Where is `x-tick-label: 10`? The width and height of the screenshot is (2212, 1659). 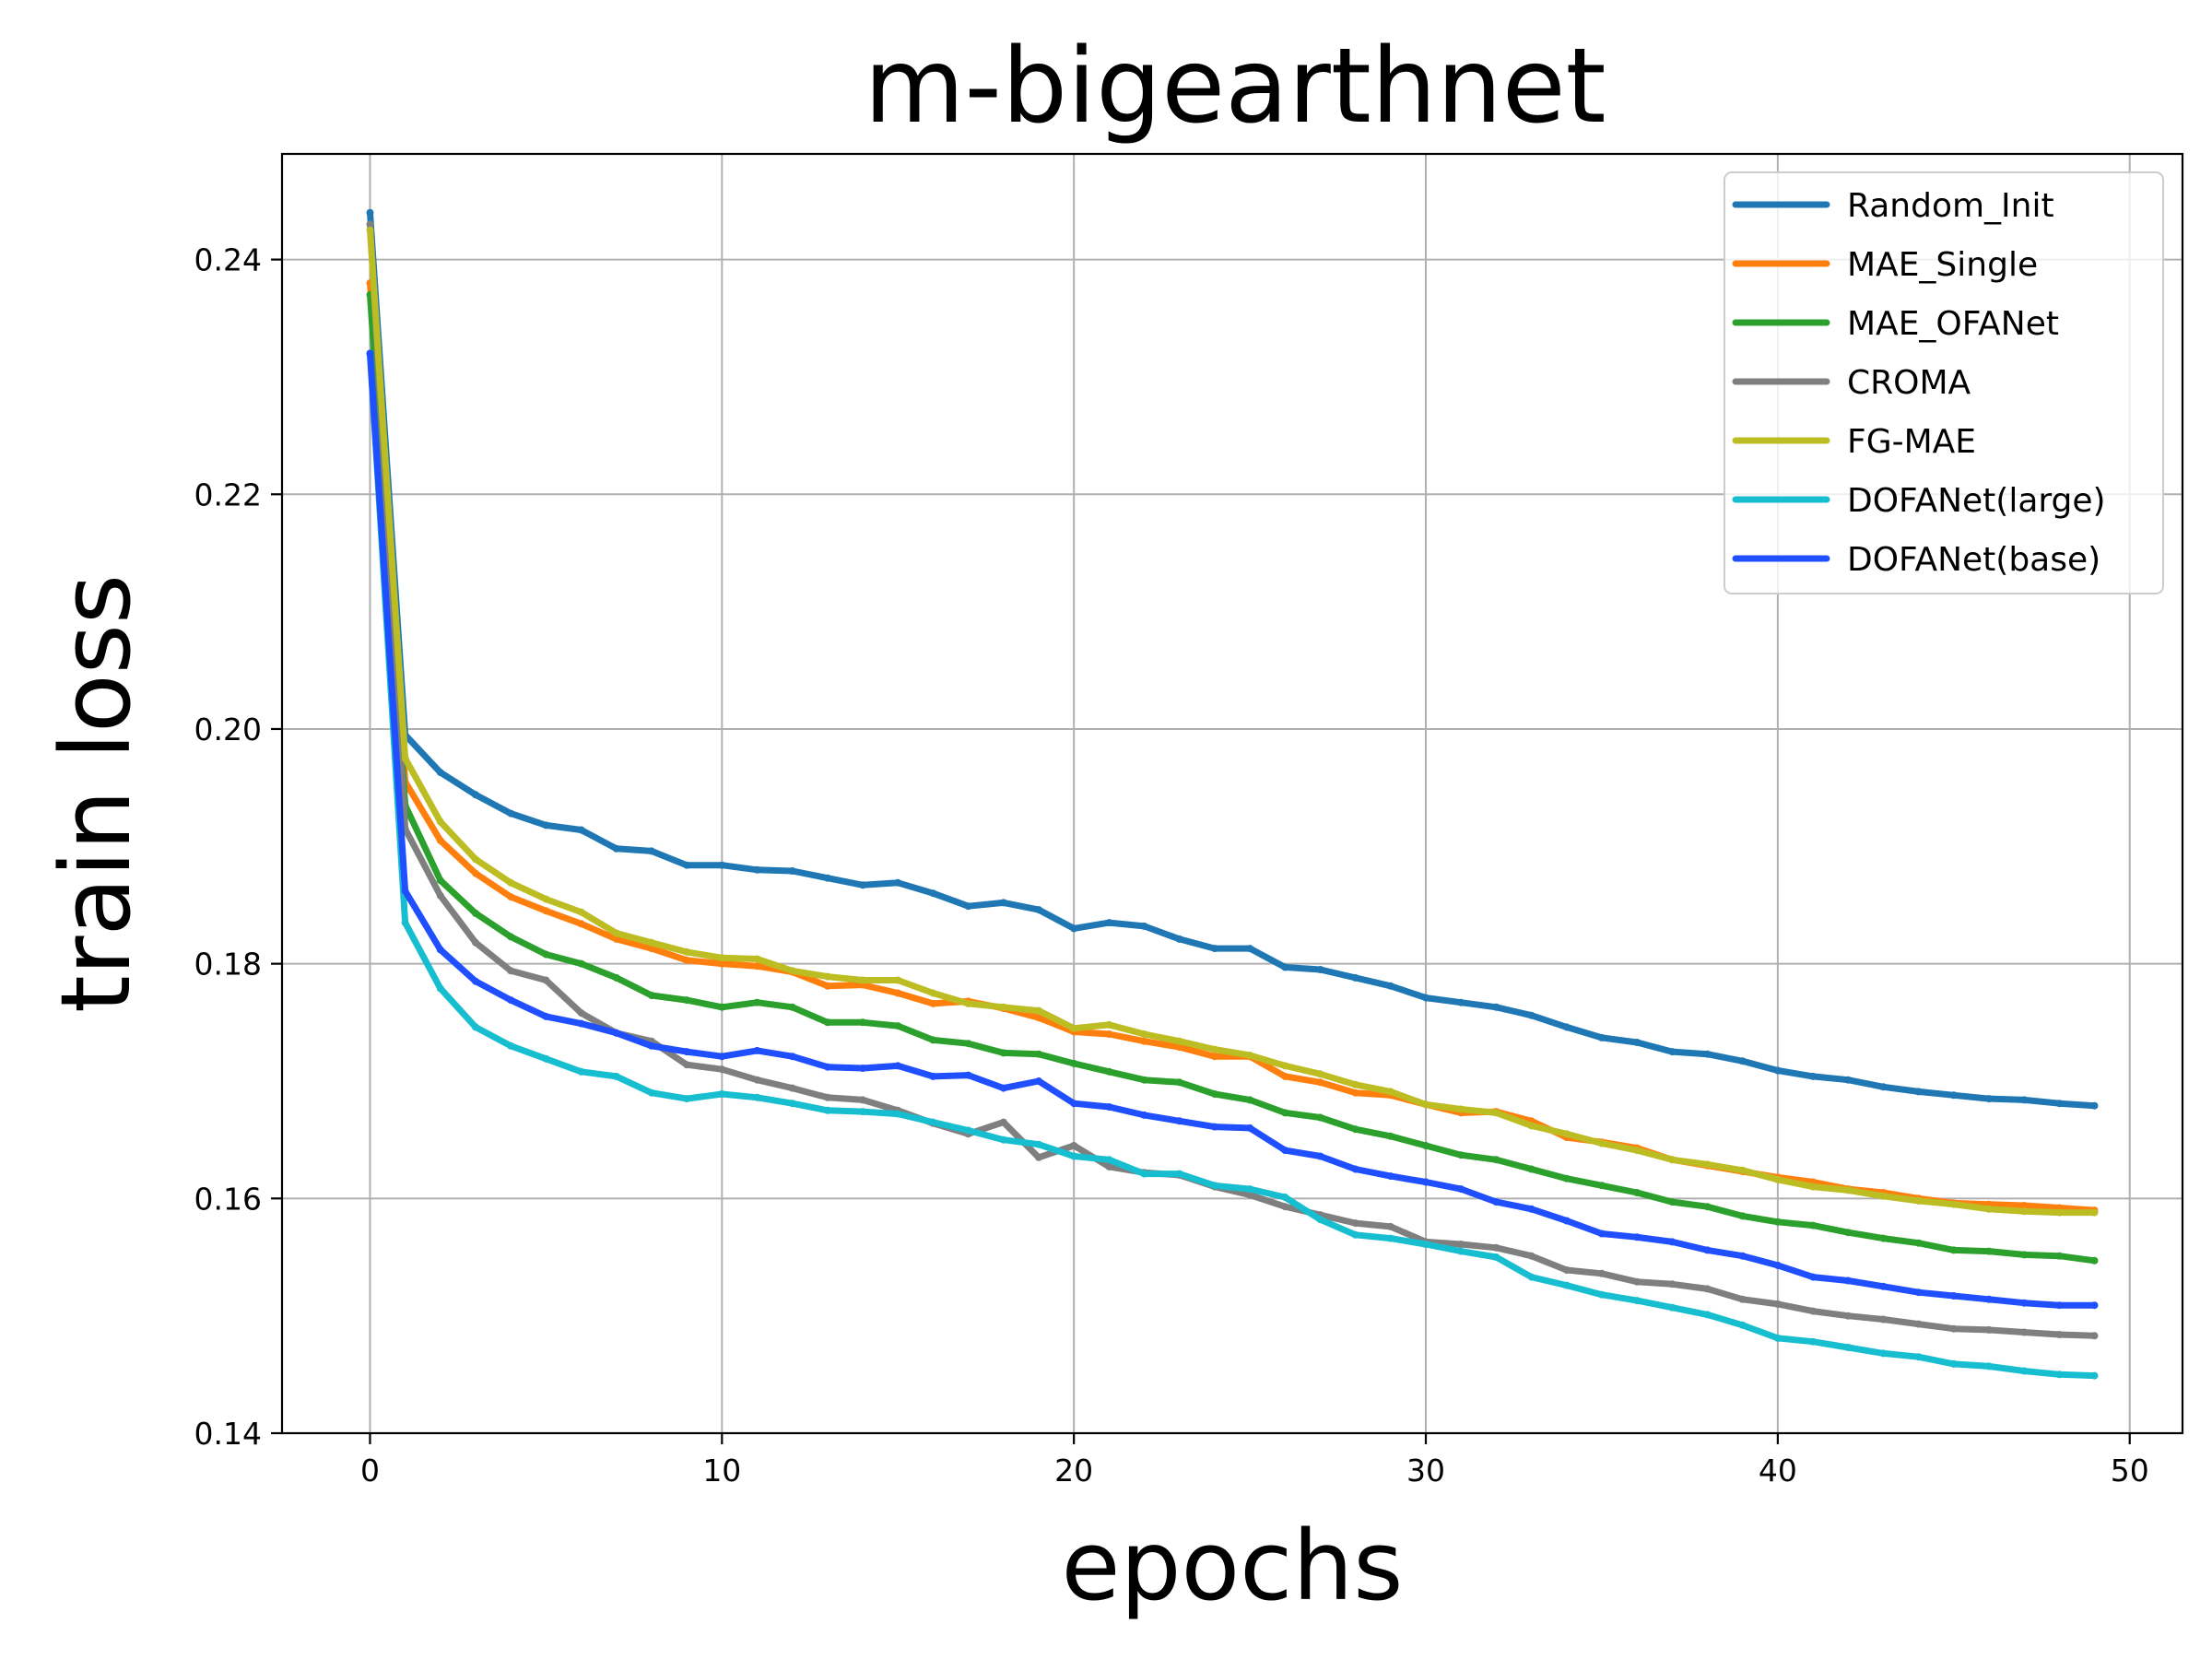 x-tick-label: 10 is located at coordinates (721, 1470).